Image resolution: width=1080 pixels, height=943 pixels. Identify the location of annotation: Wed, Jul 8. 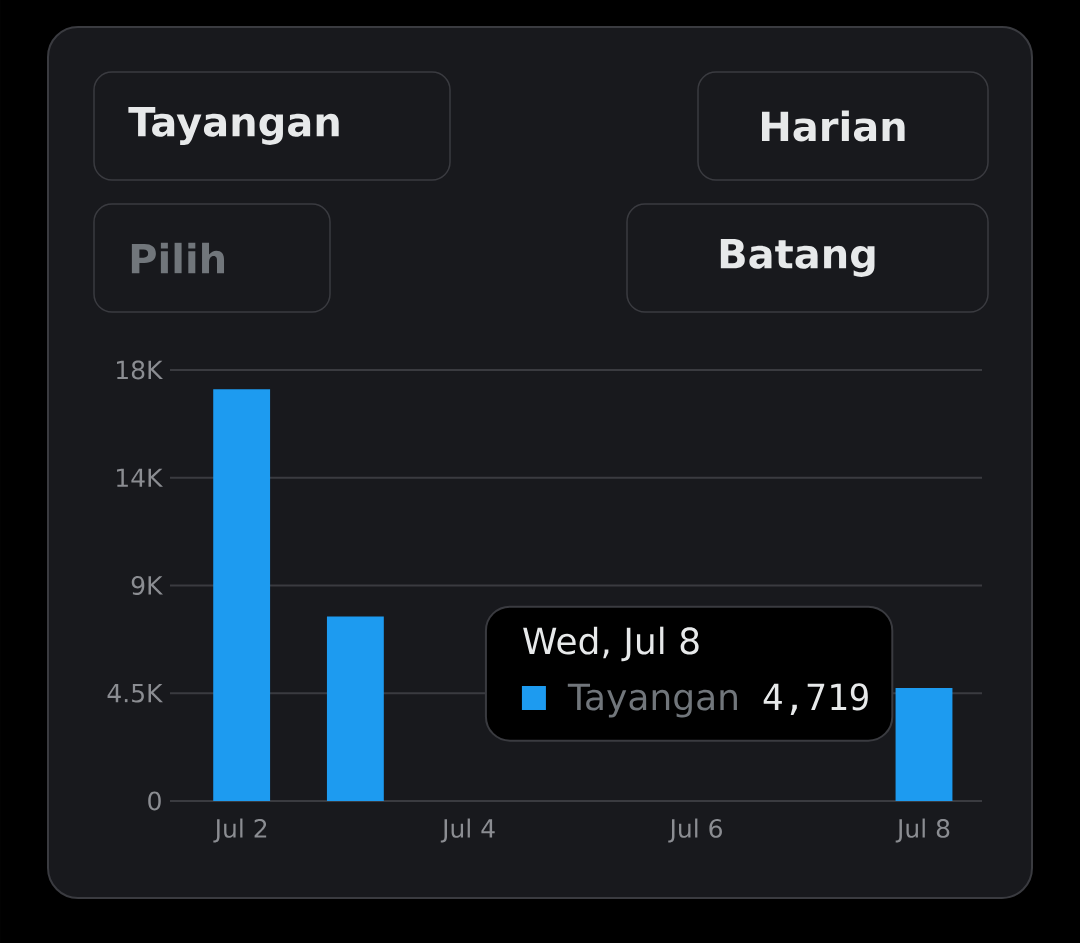
(611, 644).